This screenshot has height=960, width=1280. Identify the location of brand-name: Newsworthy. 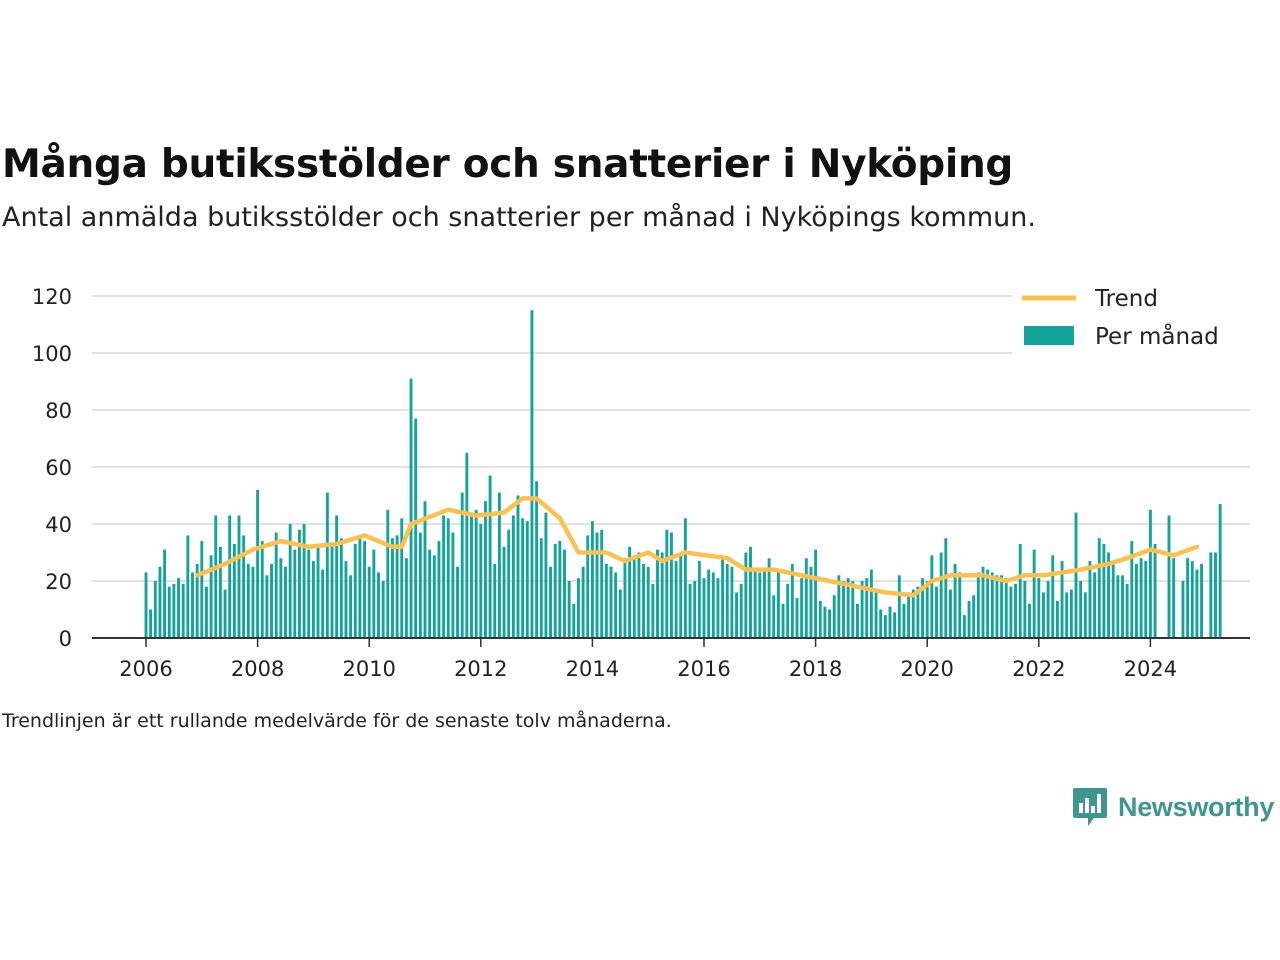
(1196, 806).